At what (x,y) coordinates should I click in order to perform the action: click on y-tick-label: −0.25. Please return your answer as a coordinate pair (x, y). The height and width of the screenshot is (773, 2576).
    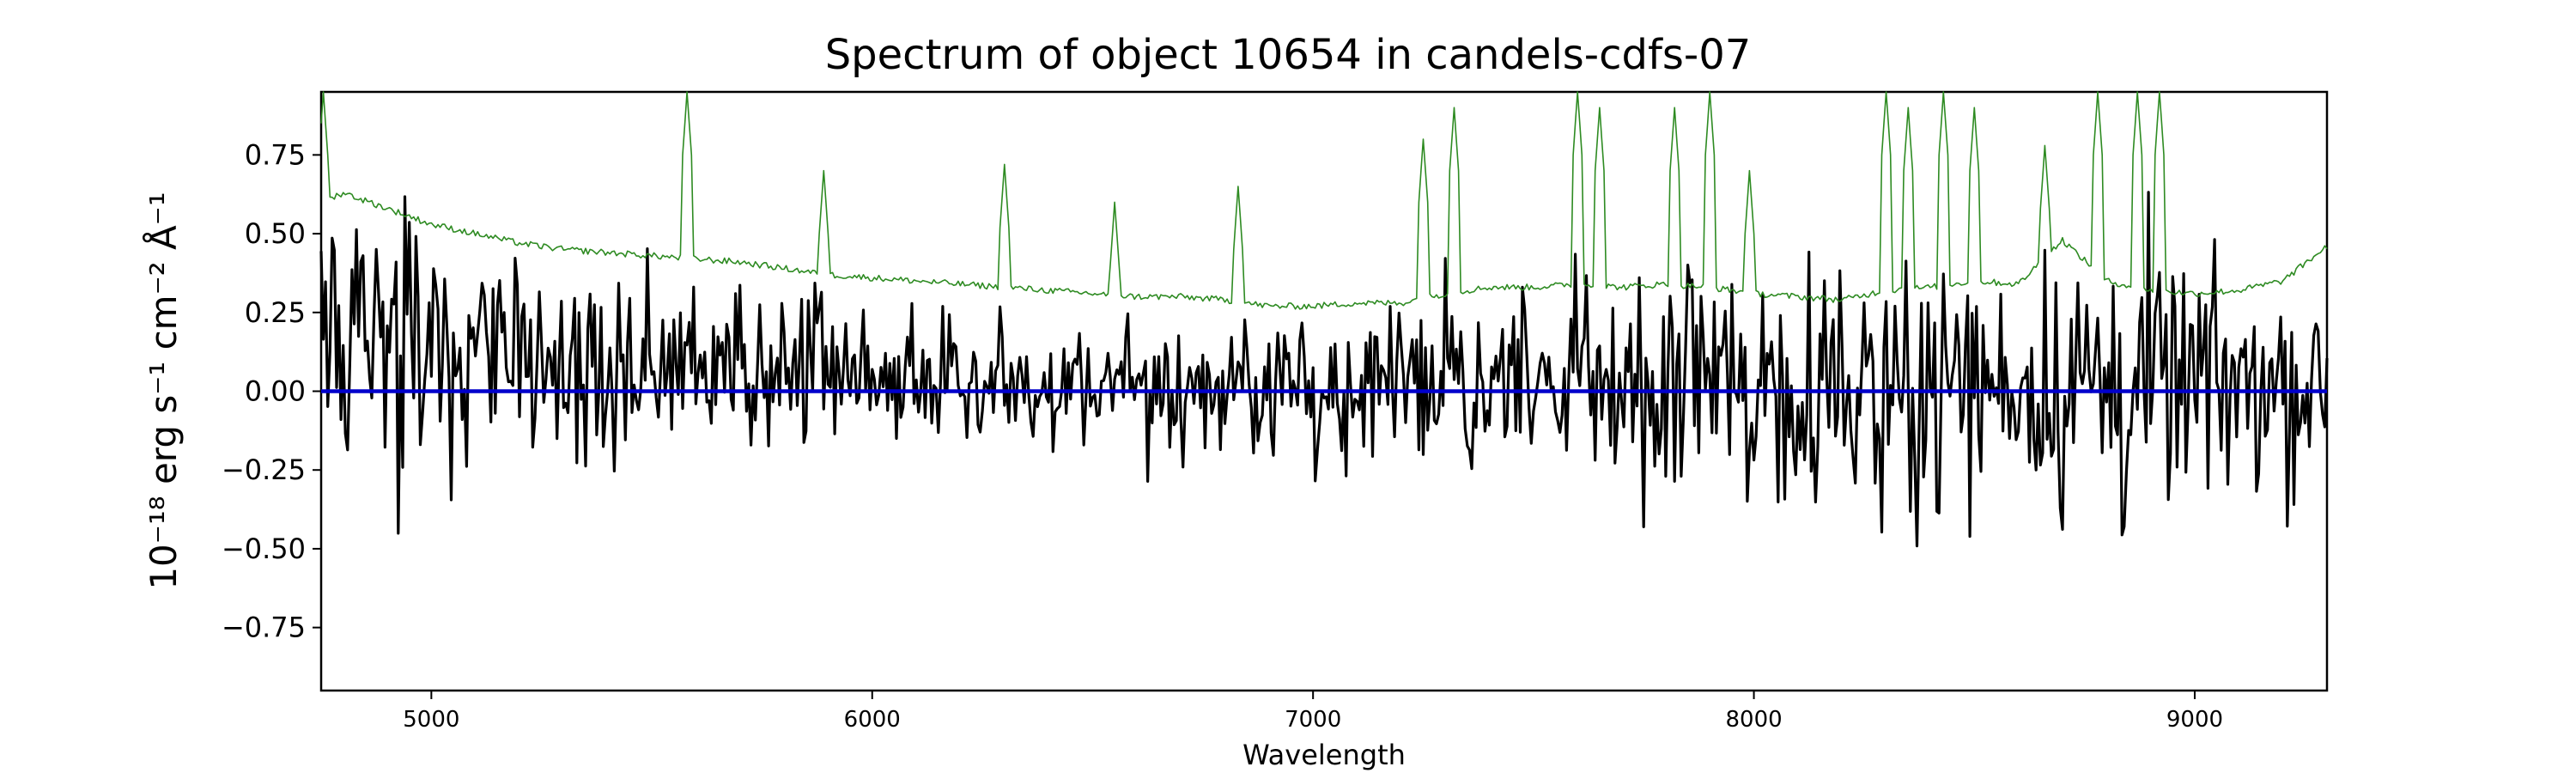
    Looking at the image, I should click on (264, 469).